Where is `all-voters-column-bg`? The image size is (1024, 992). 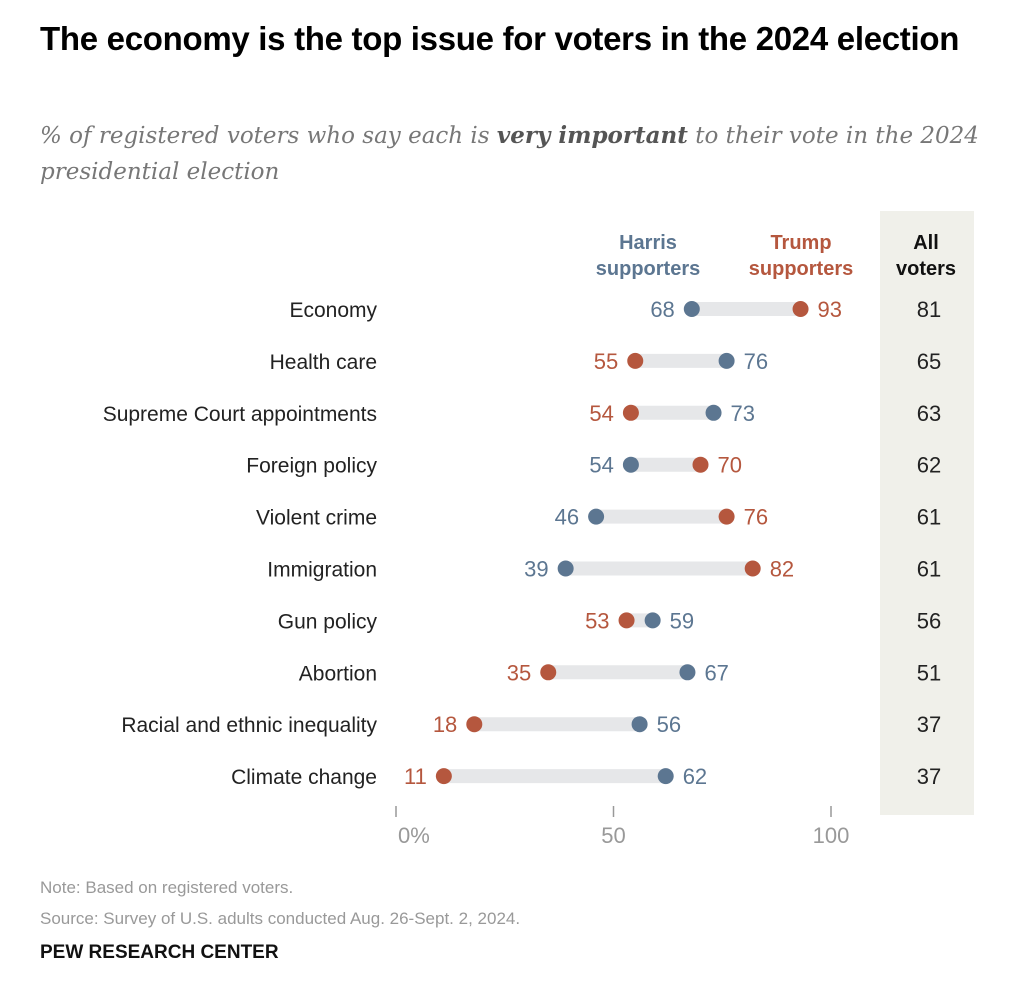 all-voters-column-bg is located at coordinates (927, 513).